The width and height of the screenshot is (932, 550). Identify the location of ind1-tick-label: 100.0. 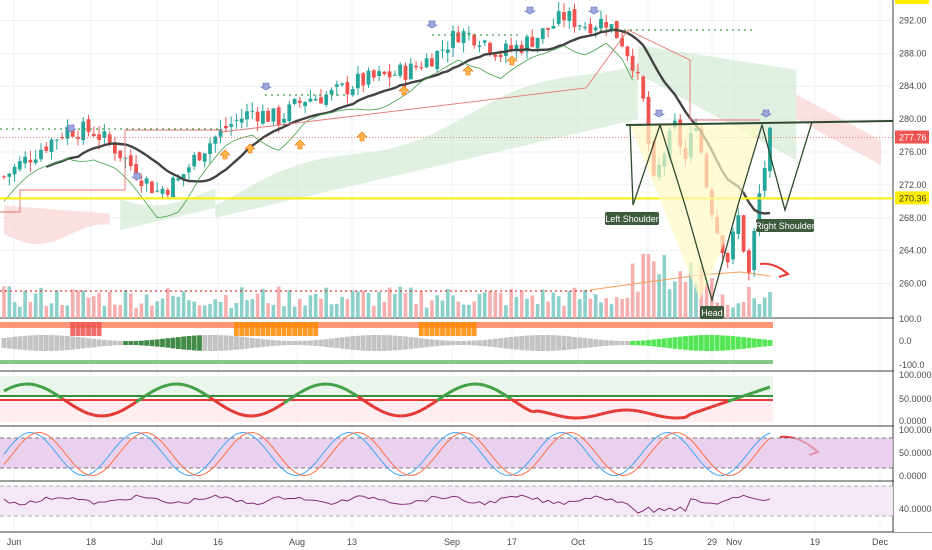
(910, 319).